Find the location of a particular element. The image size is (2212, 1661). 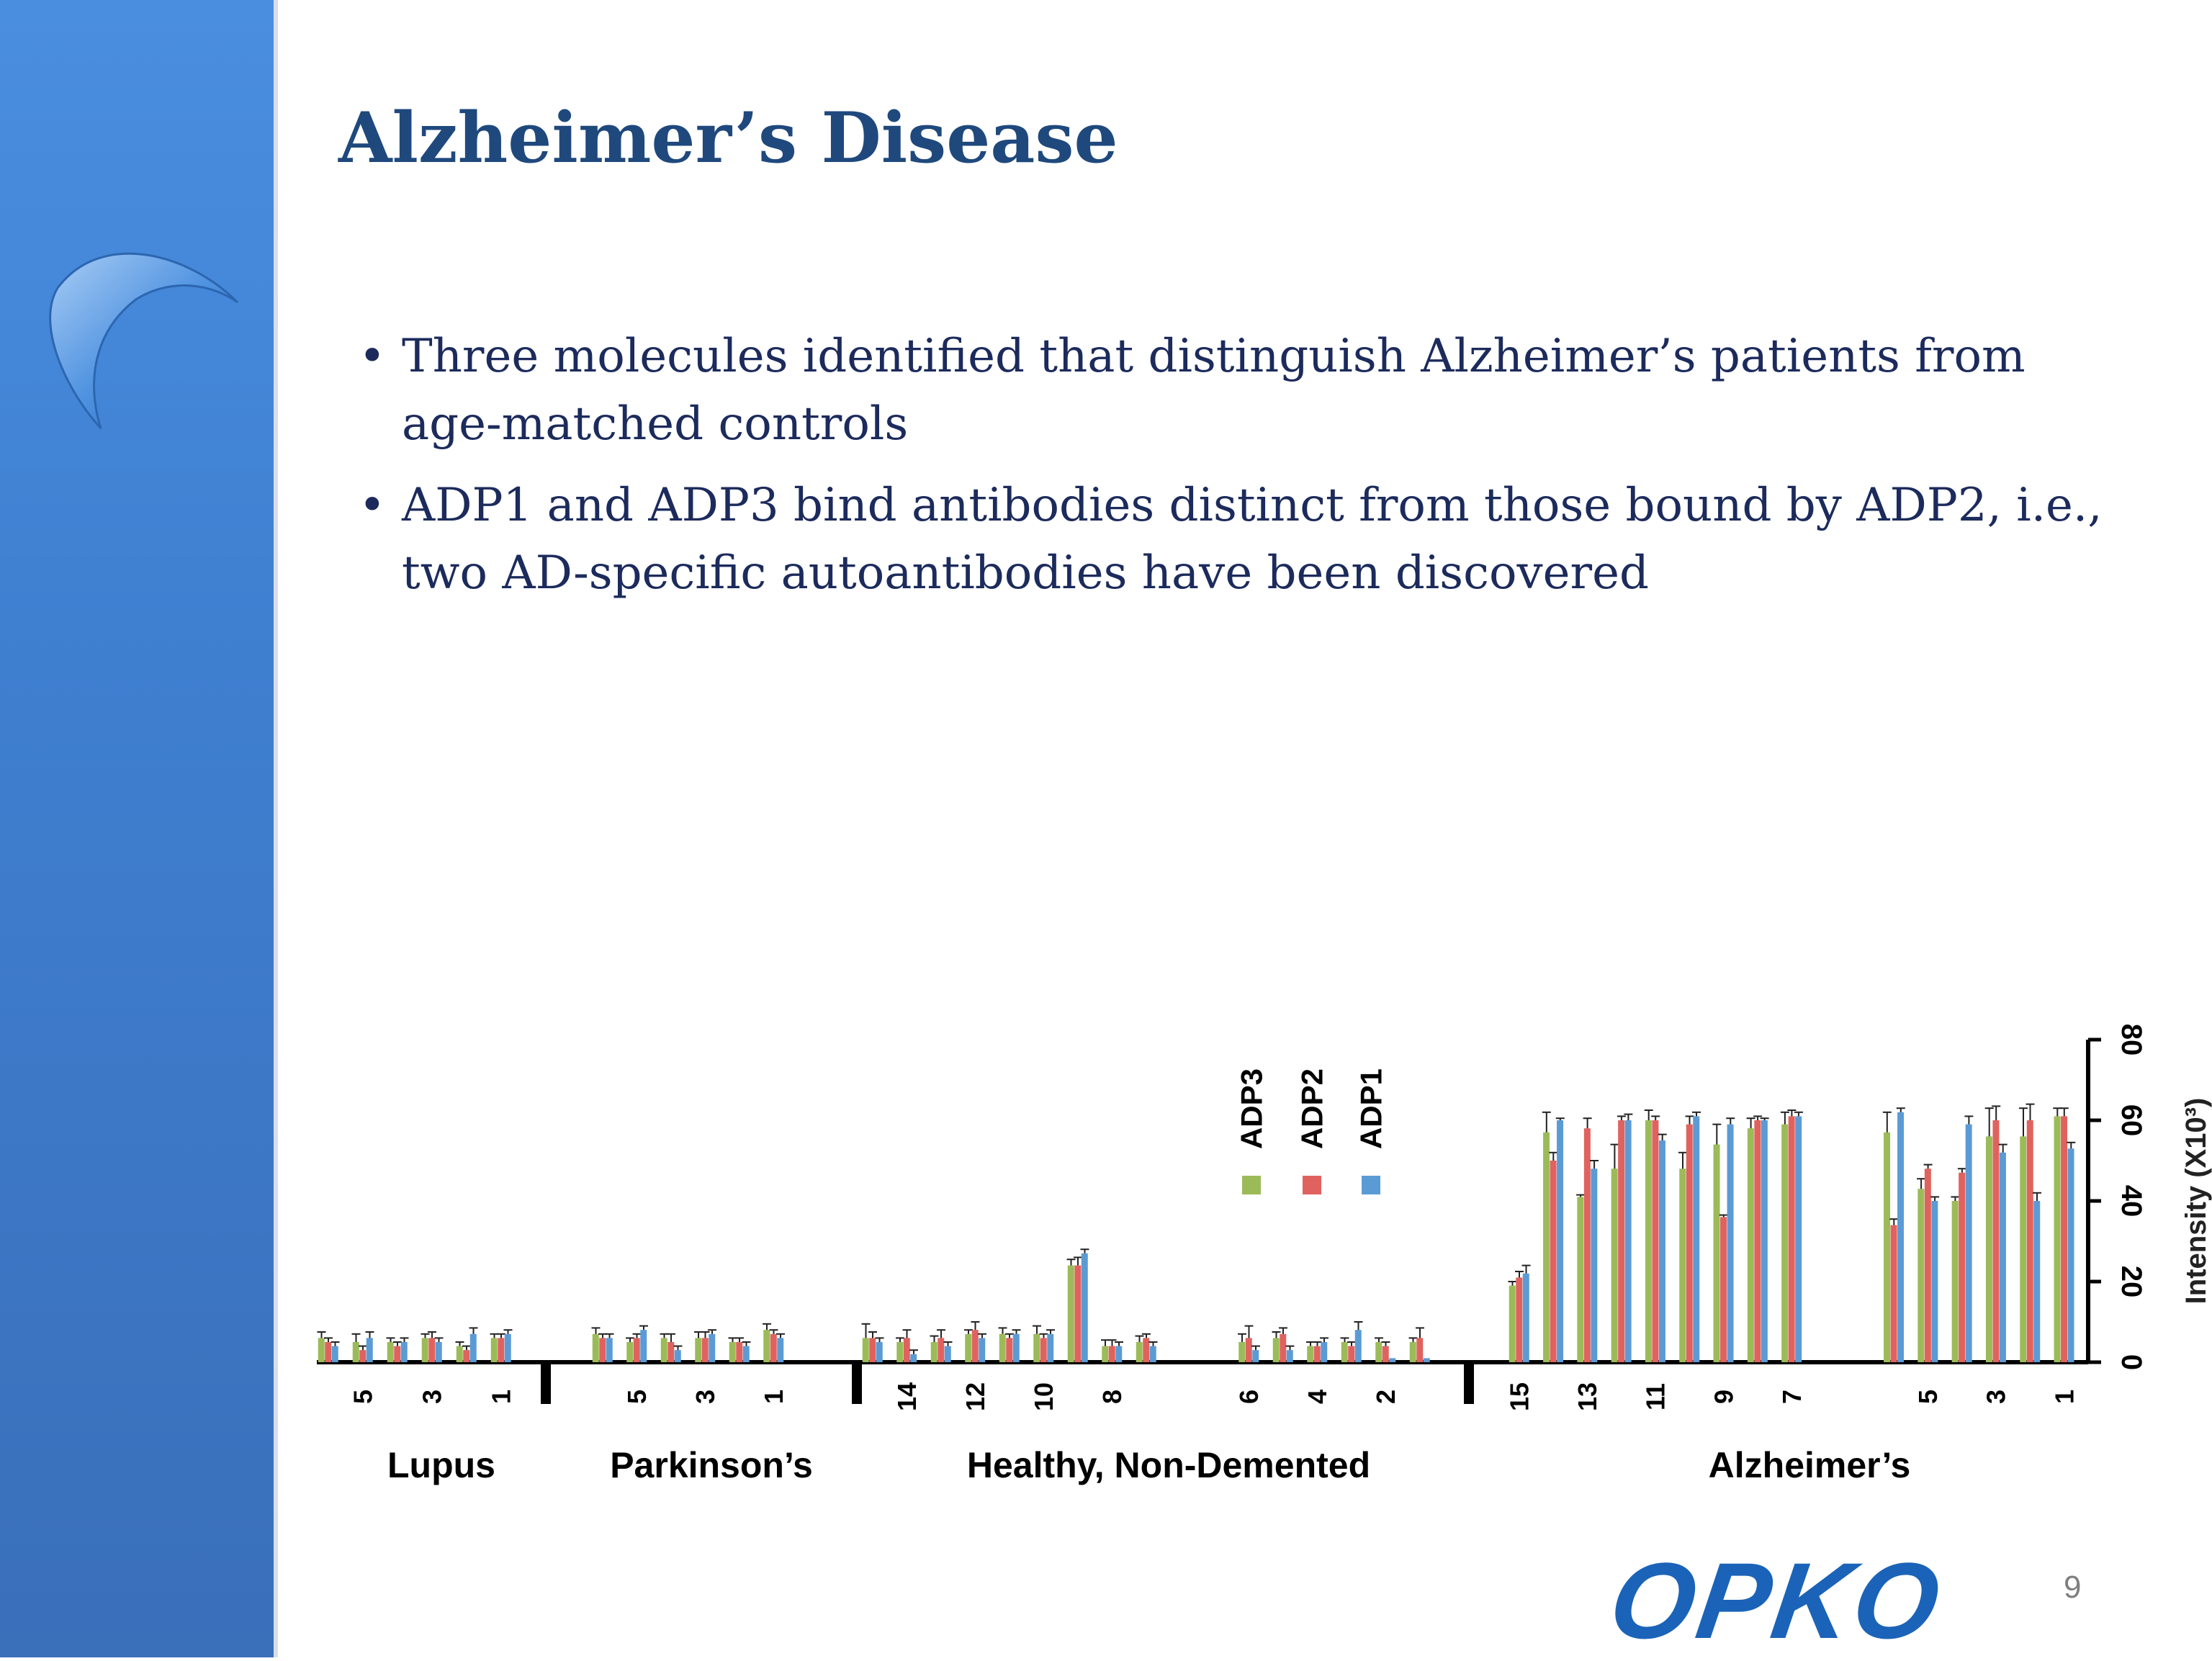

x-tick-label: 1 is located at coordinates (2064, 1397).